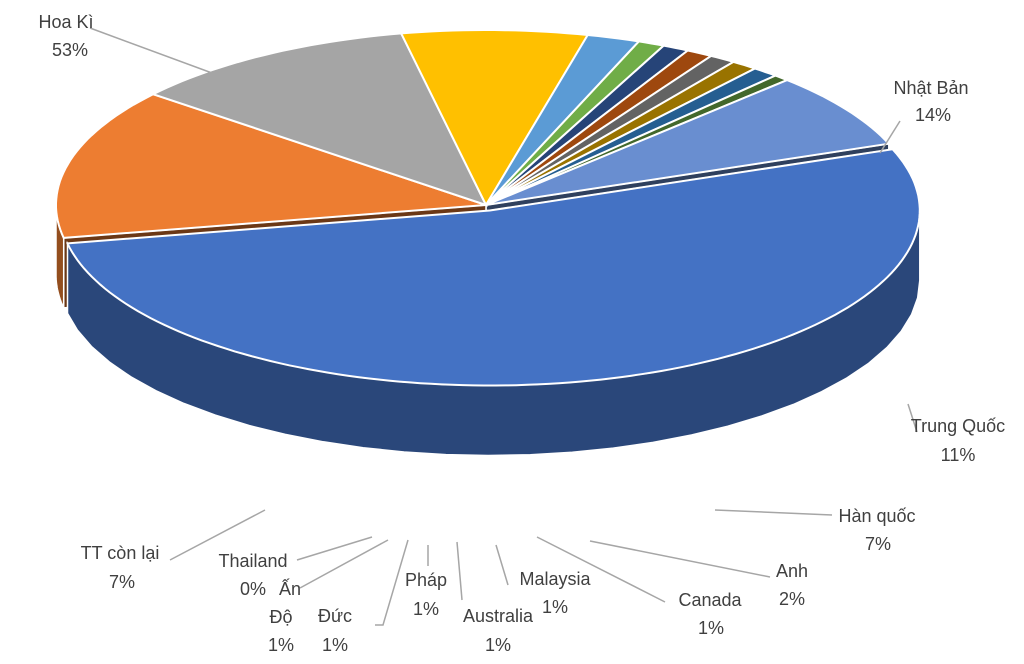  What do you see at coordinates (958, 426) in the screenshot?
I see `label-trung-quoc: Trung Quốc` at bounding box center [958, 426].